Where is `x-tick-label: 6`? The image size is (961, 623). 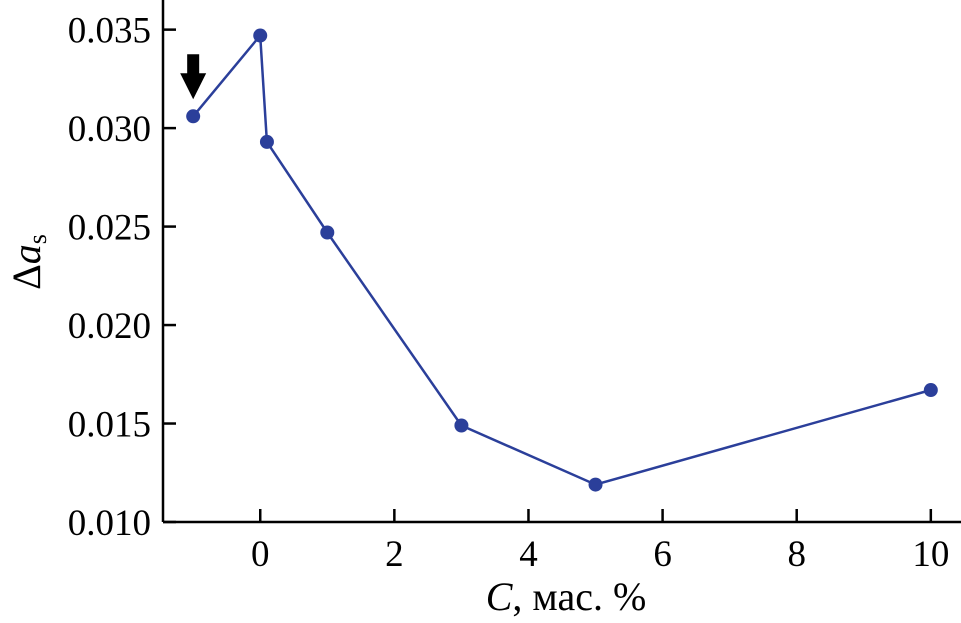 x-tick-label: 6 is located at coordinates (662, 554).